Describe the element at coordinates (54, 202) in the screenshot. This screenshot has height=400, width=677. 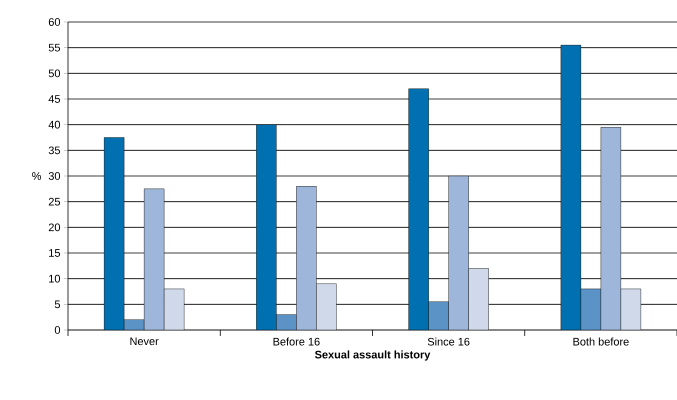
I see `y-tick-label: 25` at that location.